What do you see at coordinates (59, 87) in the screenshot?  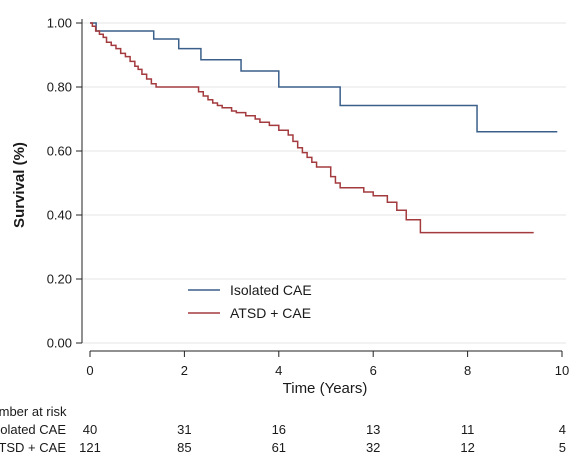 I see `y-tick-label: 0.80` at bounding box center [59, 87].